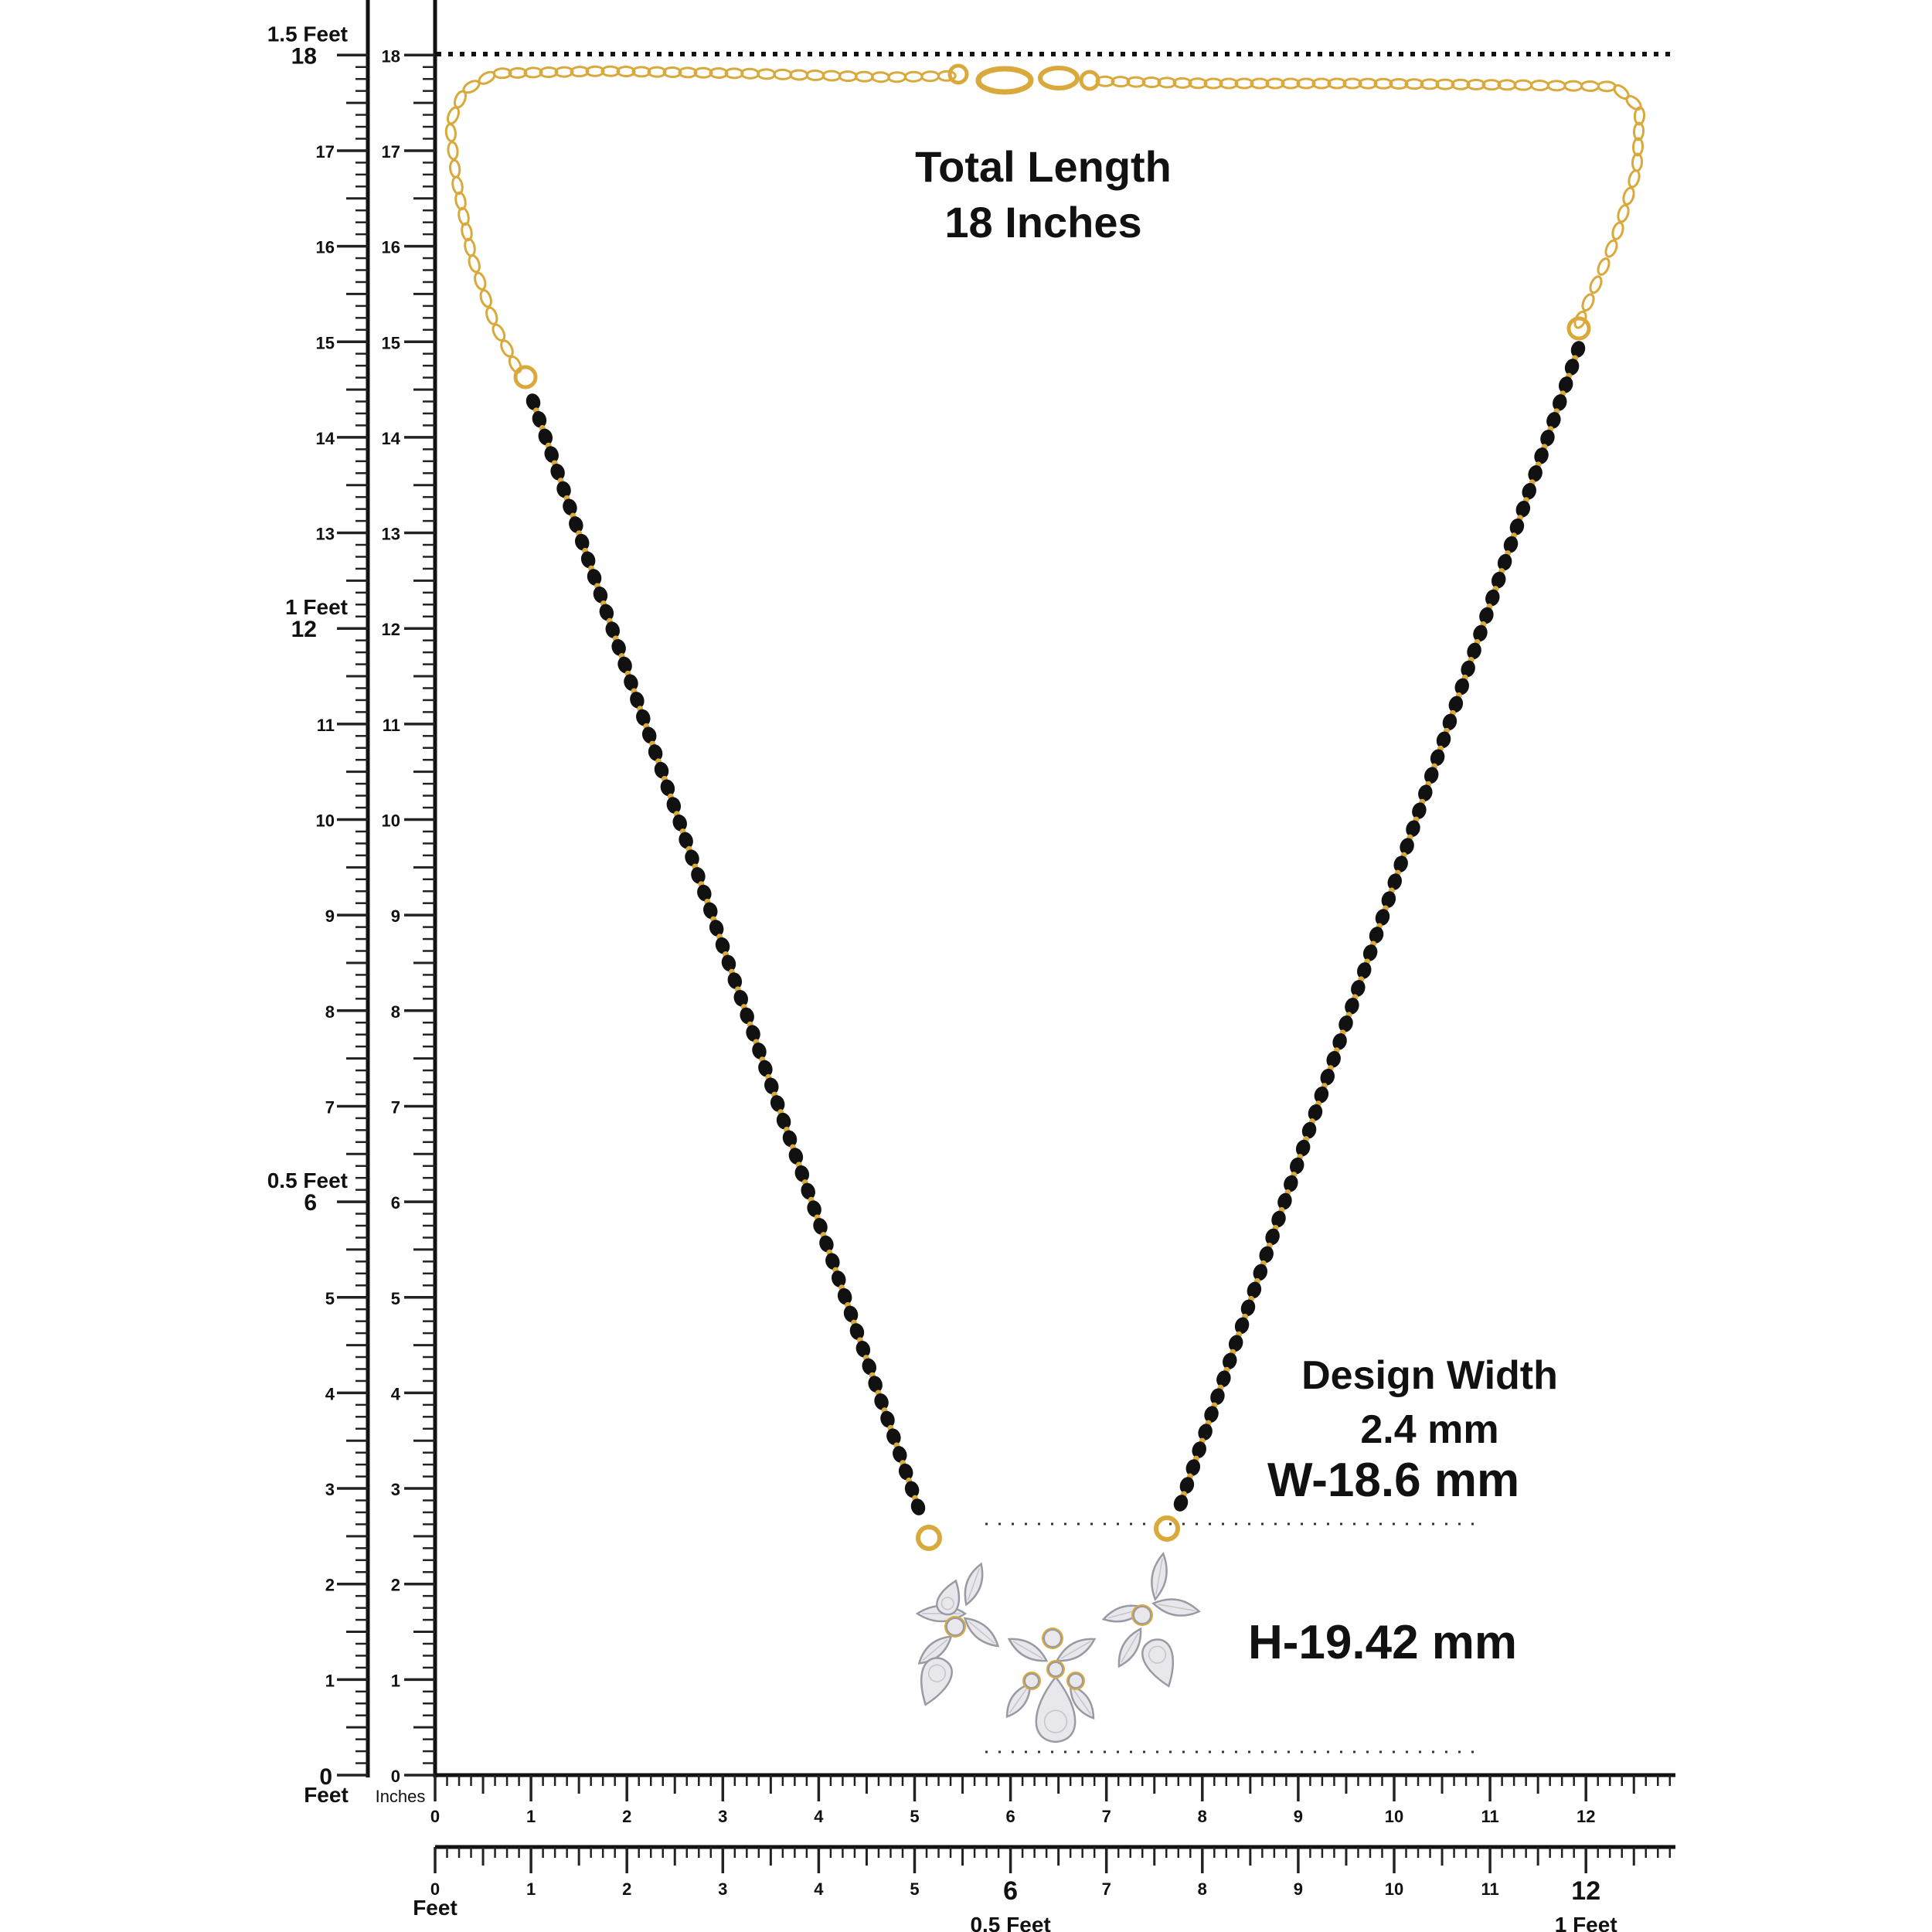 The height and width of the screenshot is (1932, 1932). I want to click on h-ruler-bottom-label: 12, so click(1586, 1891).